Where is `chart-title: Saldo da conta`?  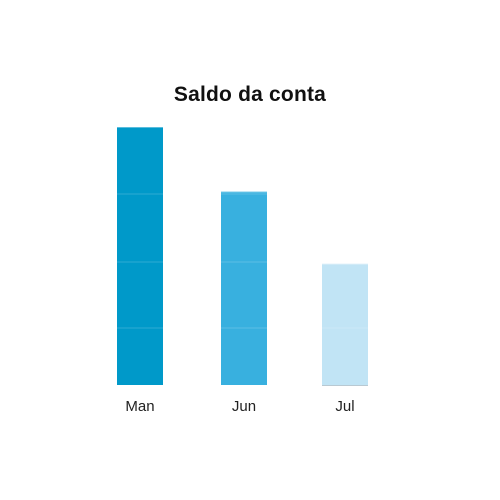 chart-title: Saldo da conta is located at coordinates (250, 94).